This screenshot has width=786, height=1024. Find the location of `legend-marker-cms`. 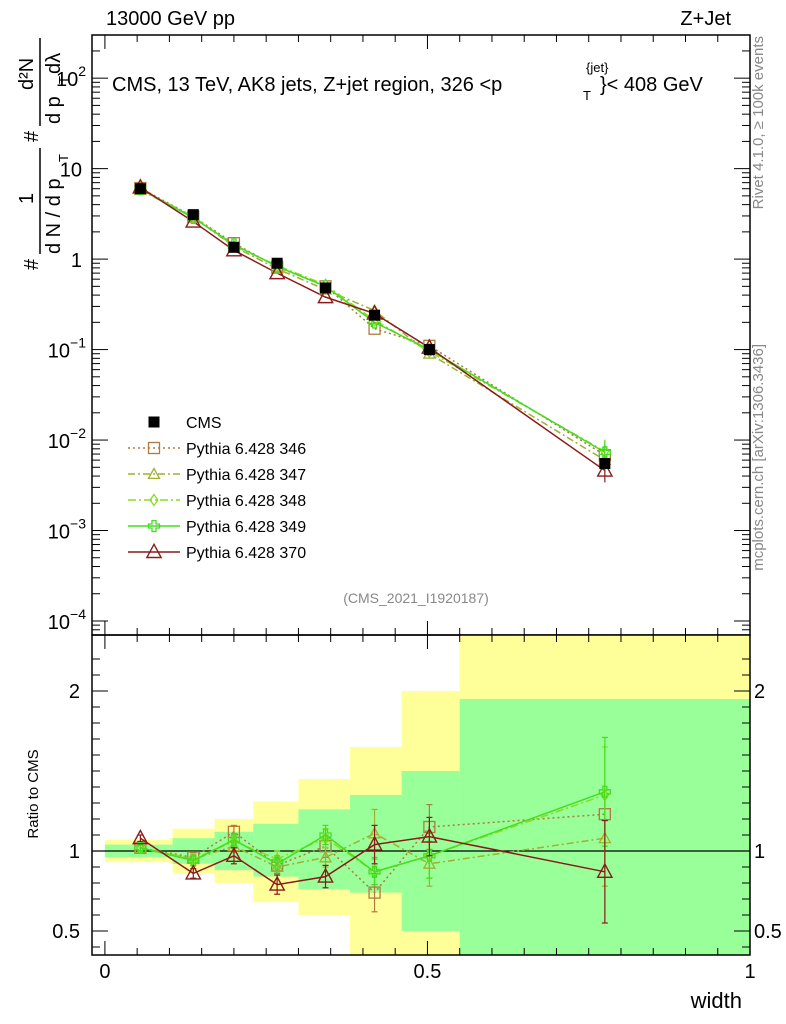

legend-marker-cms is located at coordinates (154, 422).